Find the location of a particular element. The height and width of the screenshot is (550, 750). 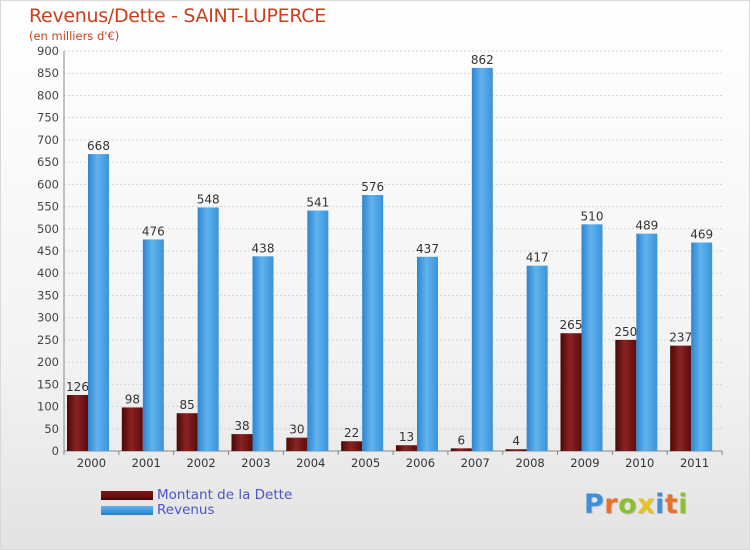

data-label-revenus-2009: 510 is located at coordinates (592, 216).